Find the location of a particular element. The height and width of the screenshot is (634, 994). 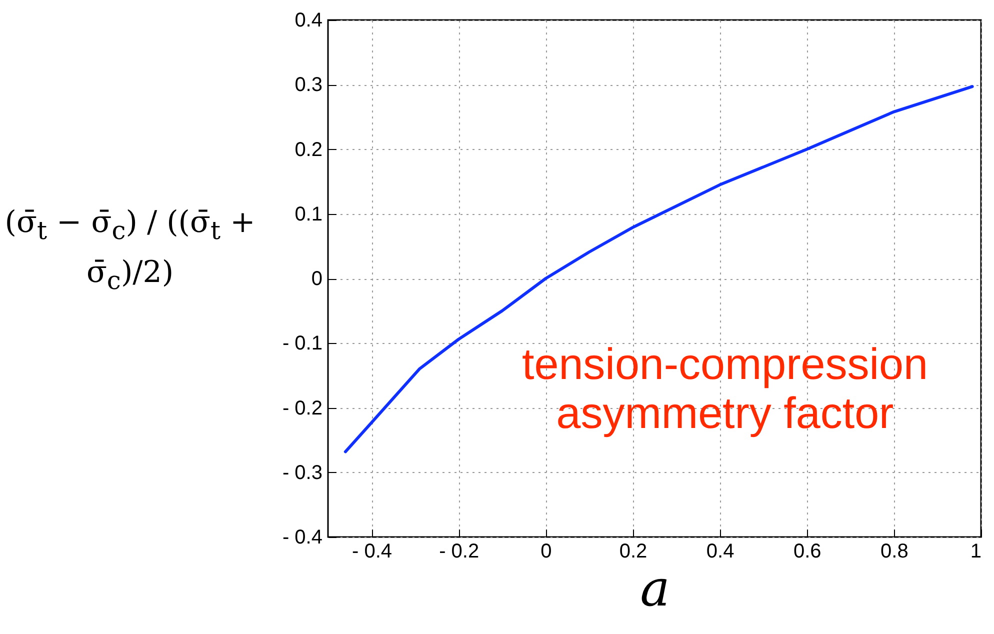

y-tick-label: 0.4 is located at coordinates (308, 21).